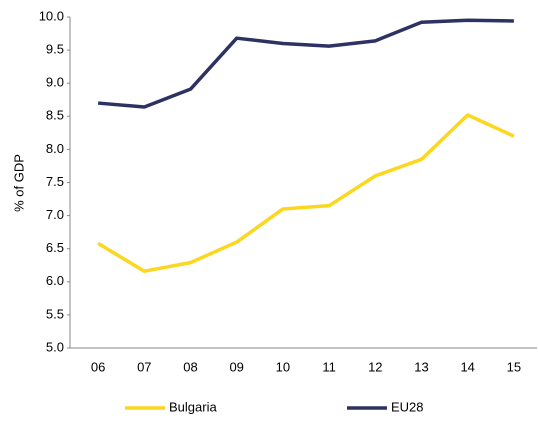 The height and width of the screenshot is (421, 538). What do you see at coordinates (514, 366) in the screenshot?
I see `x-tick-label: 15` at bounding box center [514, 366].